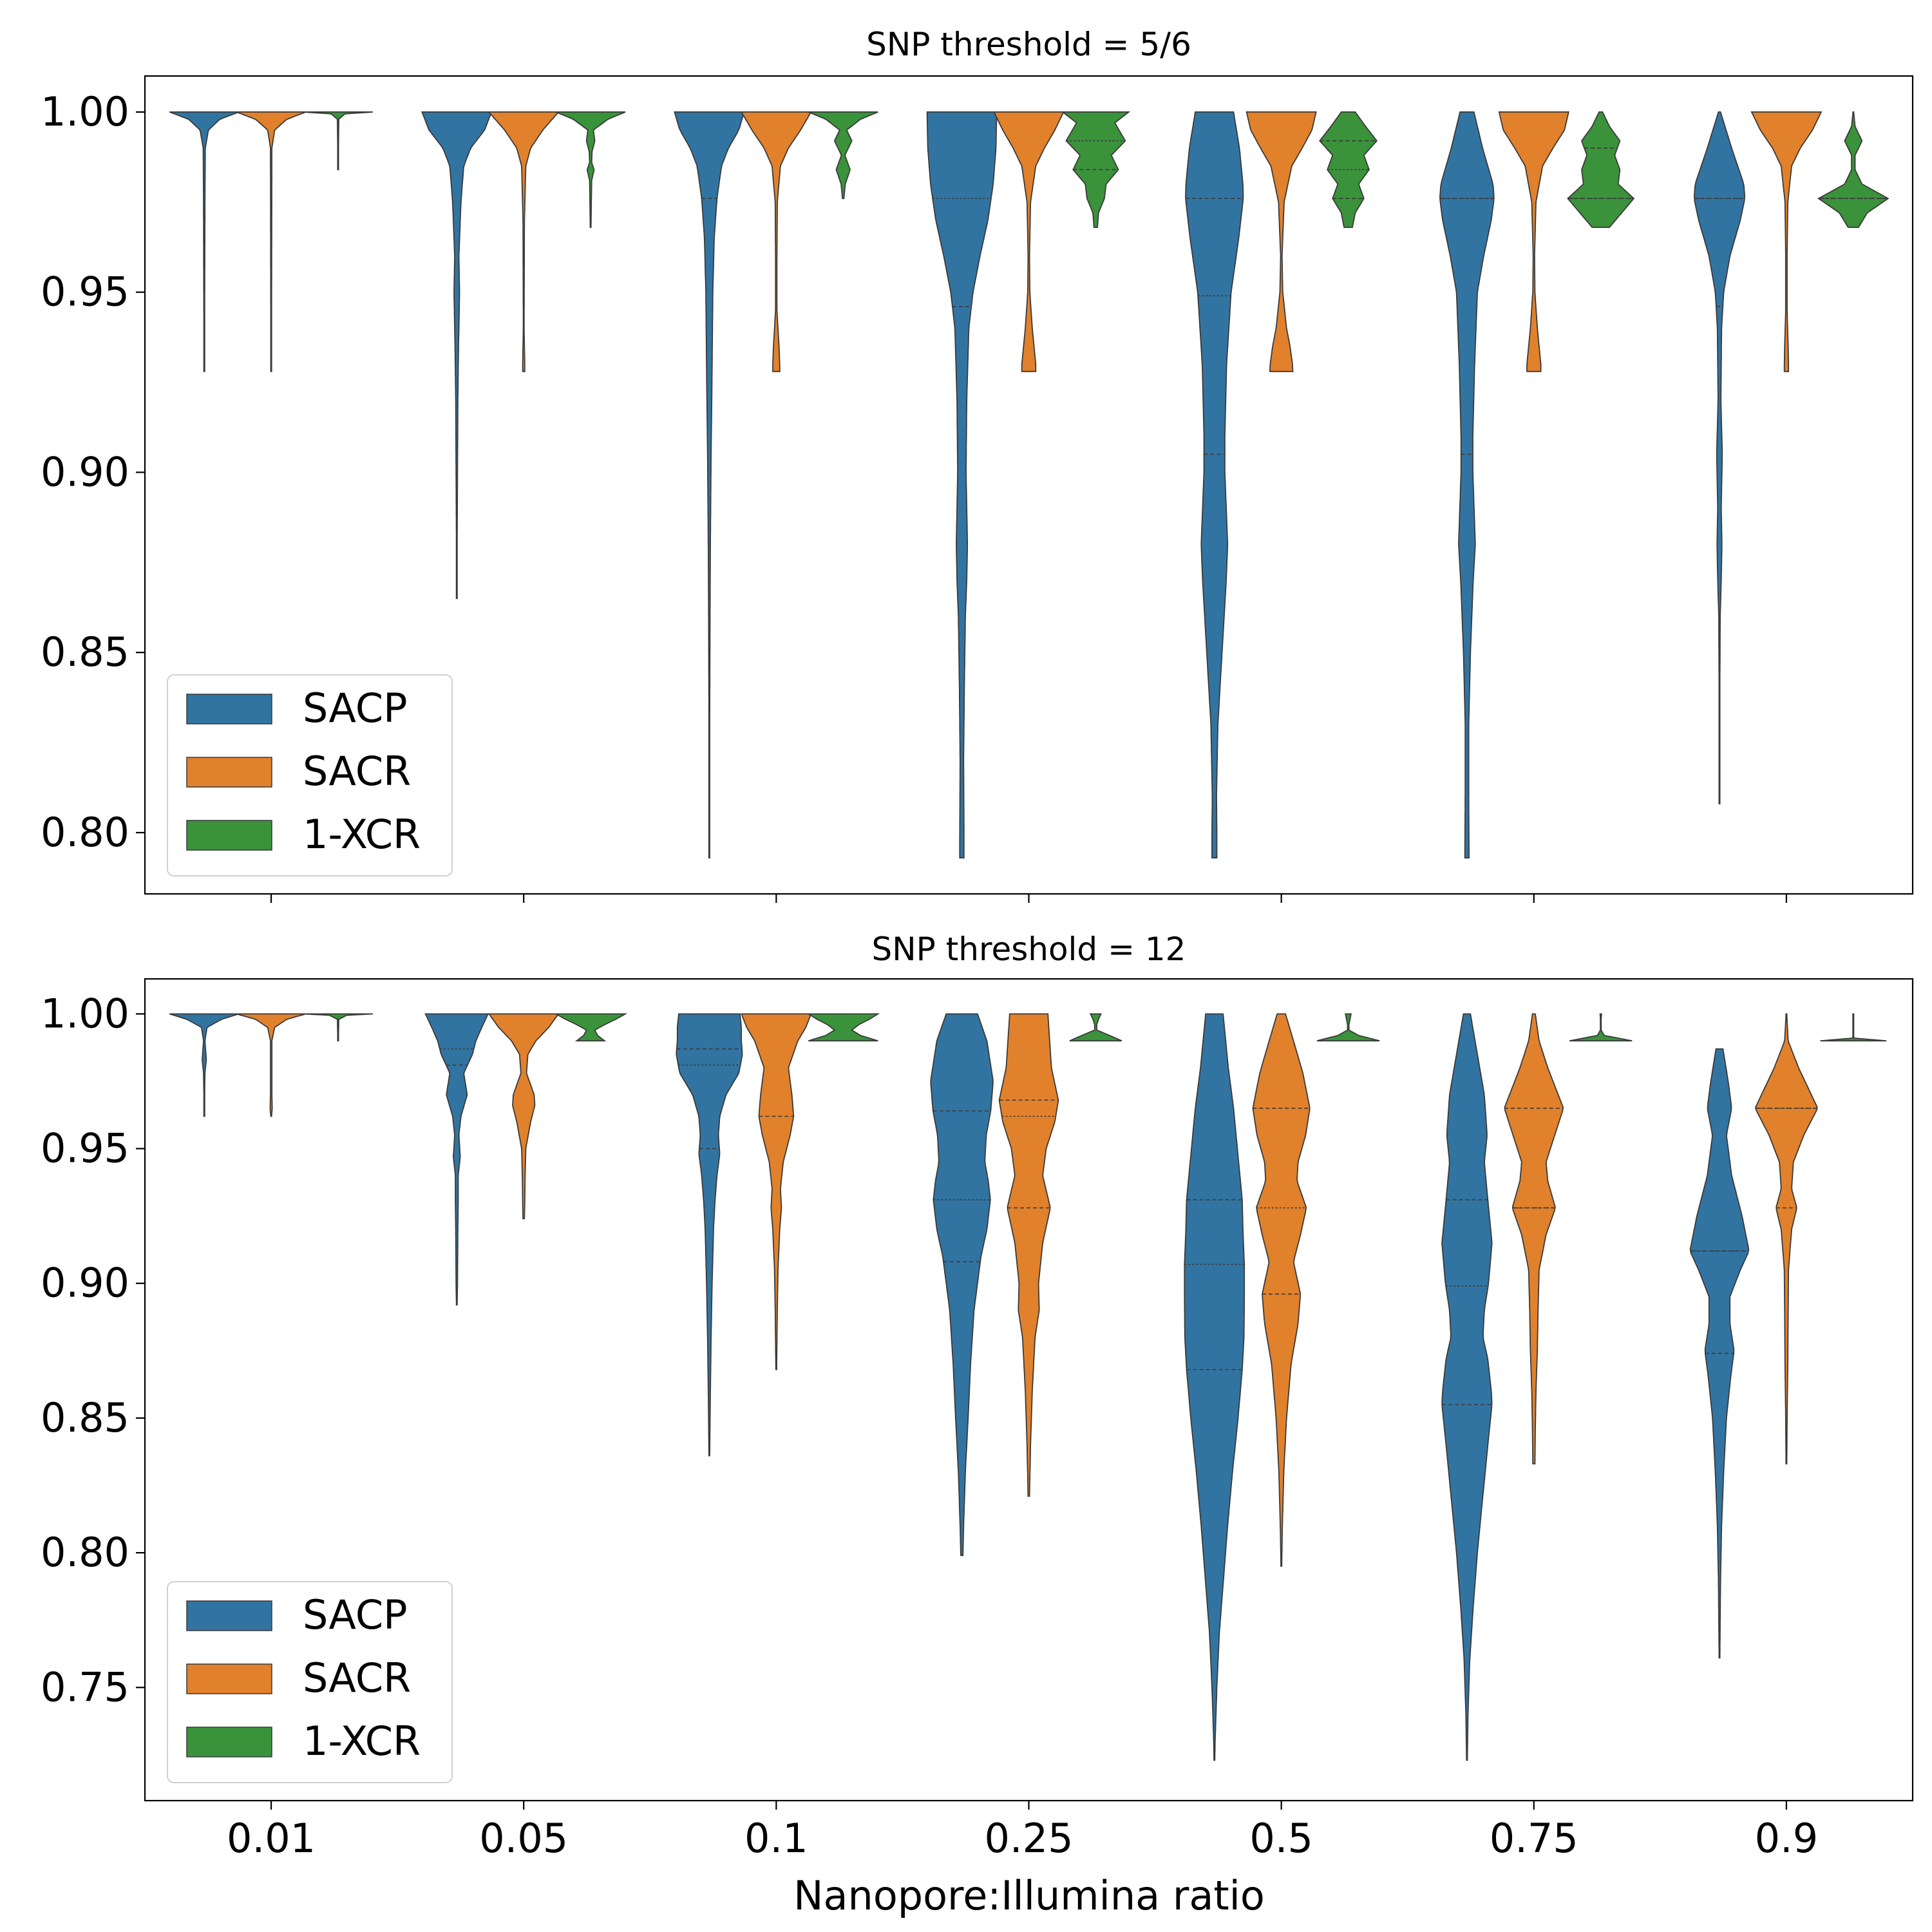  What do you see at coordinates (776, 1838) in the screenshot?
I see `x-tick-label: 0.1` at bounding box center [776, 1838].